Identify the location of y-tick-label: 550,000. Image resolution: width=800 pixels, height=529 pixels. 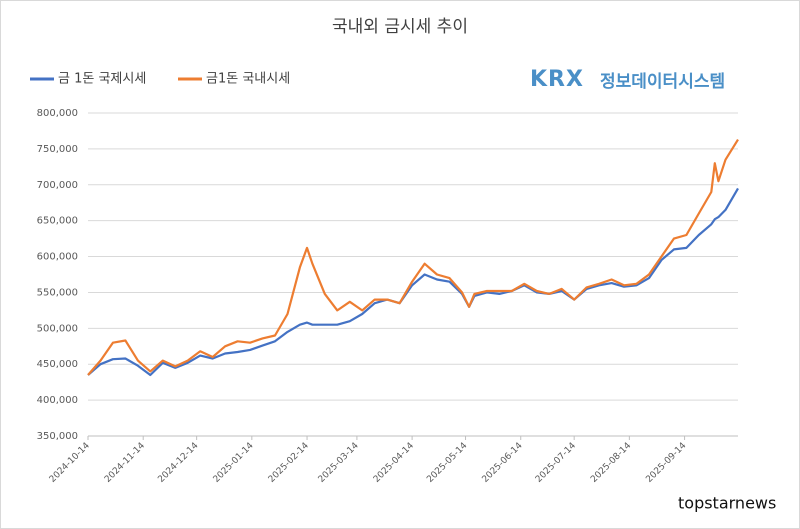
(57, 292).